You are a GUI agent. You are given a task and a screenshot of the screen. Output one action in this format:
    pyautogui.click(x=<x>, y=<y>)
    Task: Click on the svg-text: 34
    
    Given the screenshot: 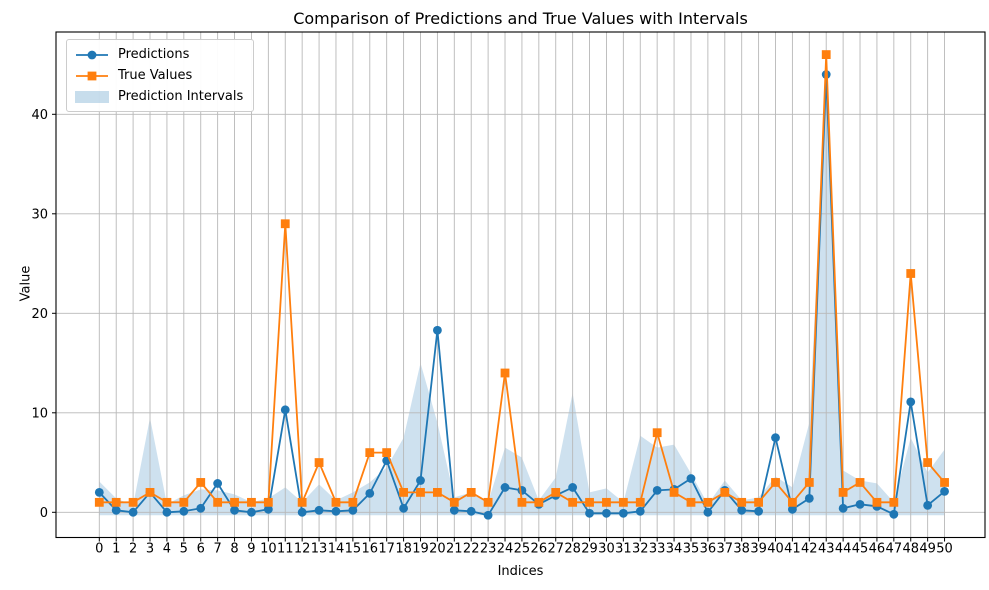 What is the action you would take?
    pyautogui.click(x=674, y=548)
    